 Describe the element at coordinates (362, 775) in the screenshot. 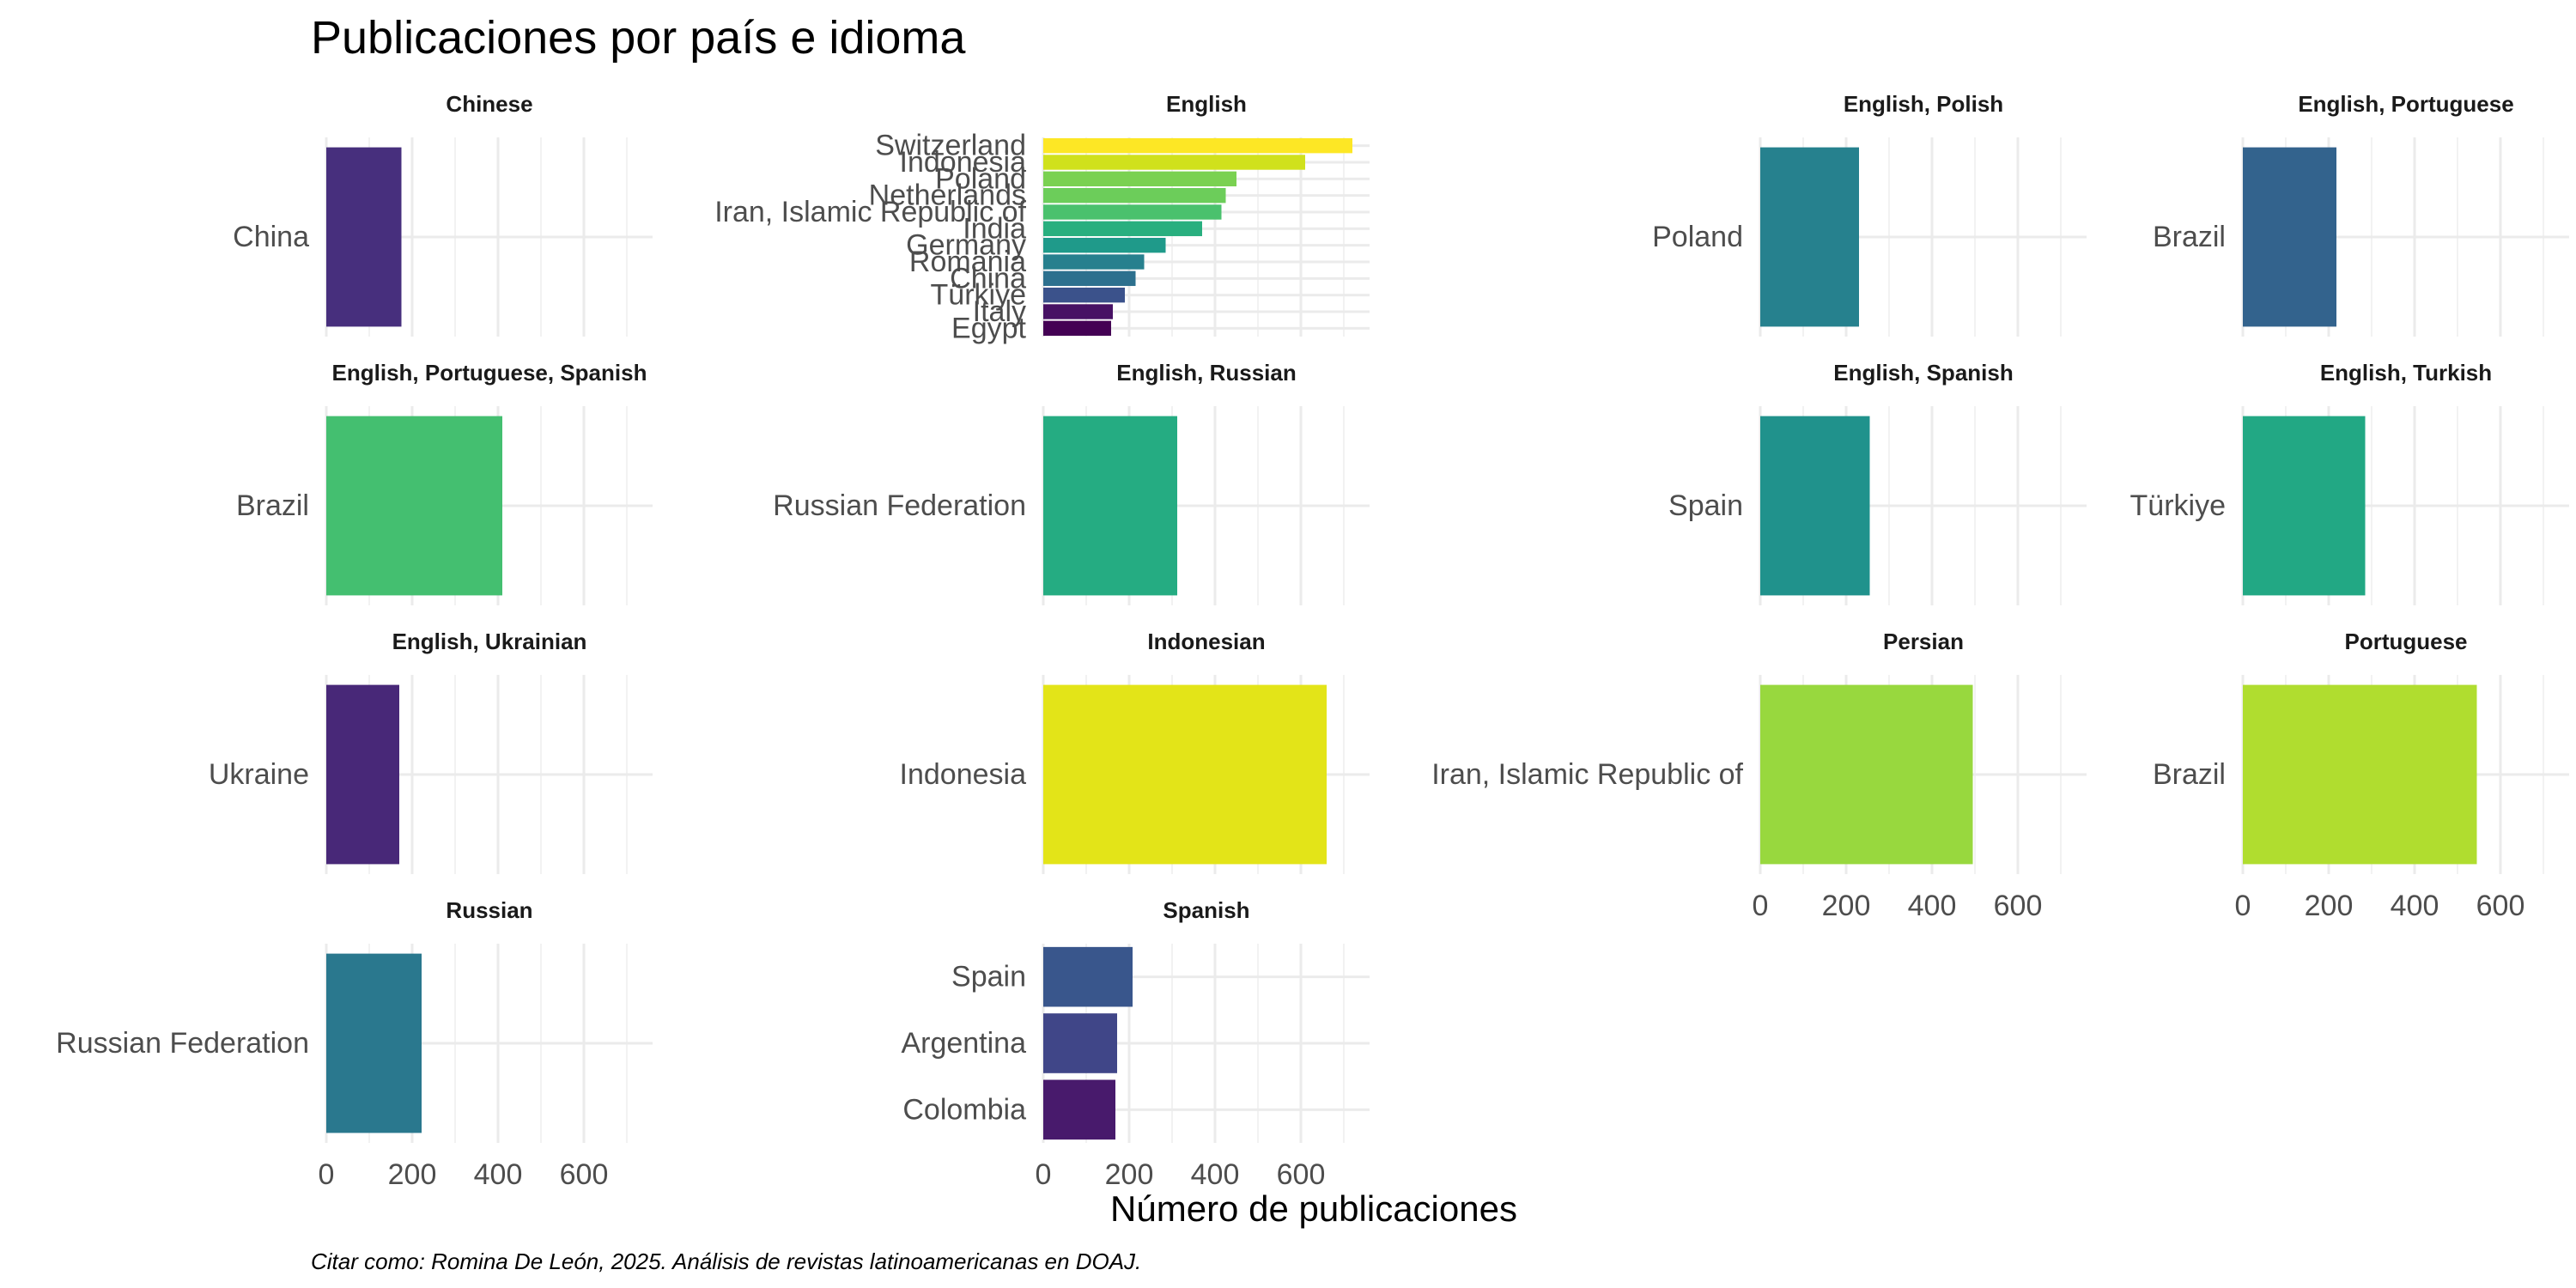

I see `bar-ukraine` at that location.